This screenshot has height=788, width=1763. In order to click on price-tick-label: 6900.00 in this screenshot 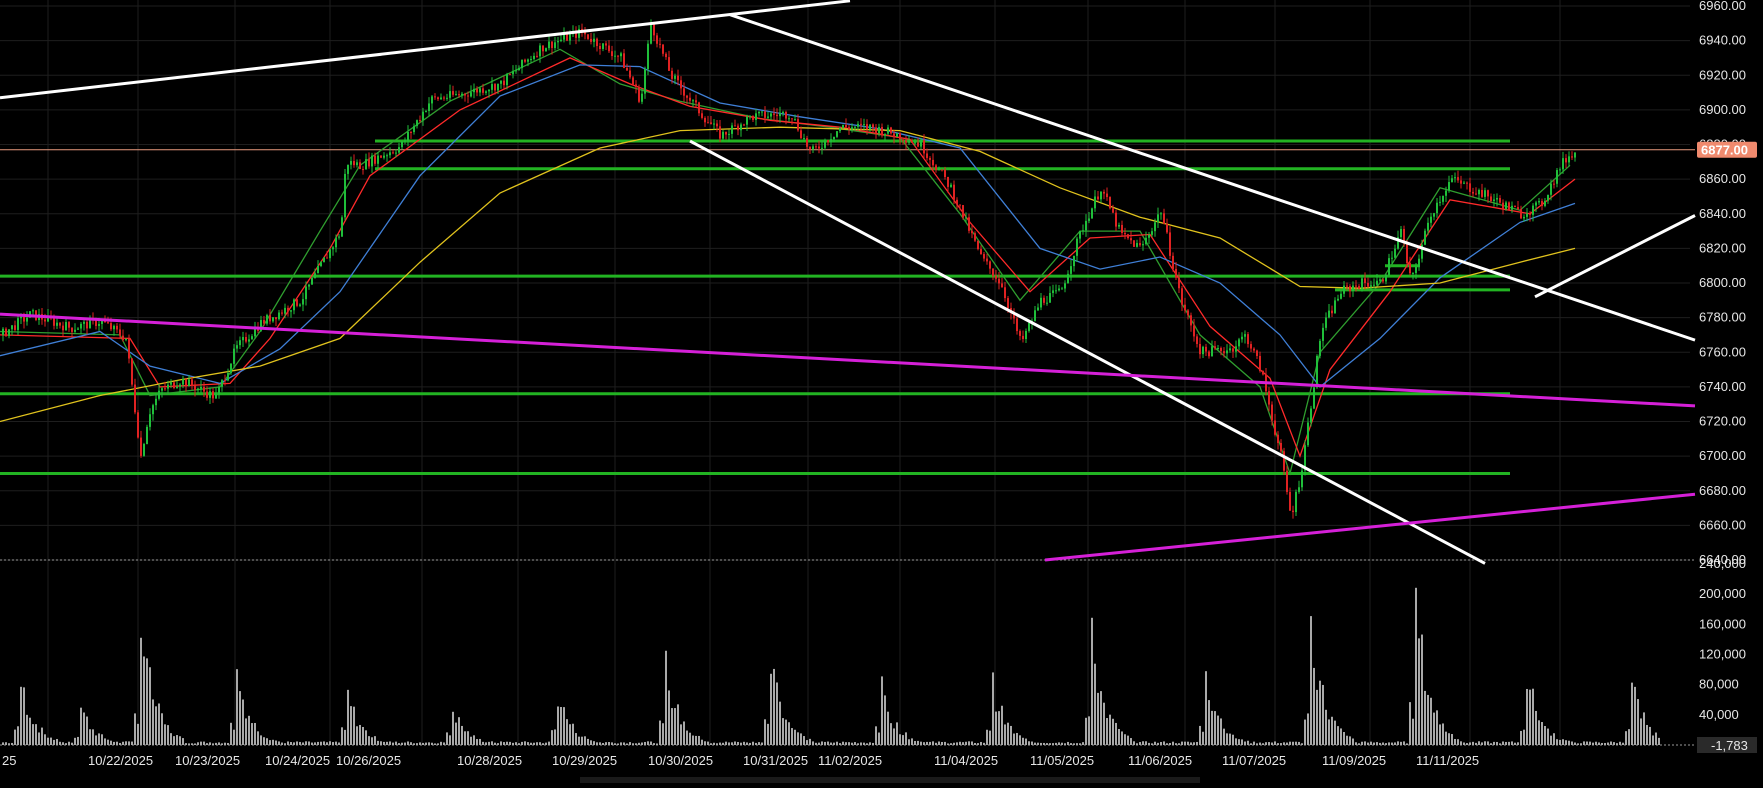, I will do `click(1722, 109)`.